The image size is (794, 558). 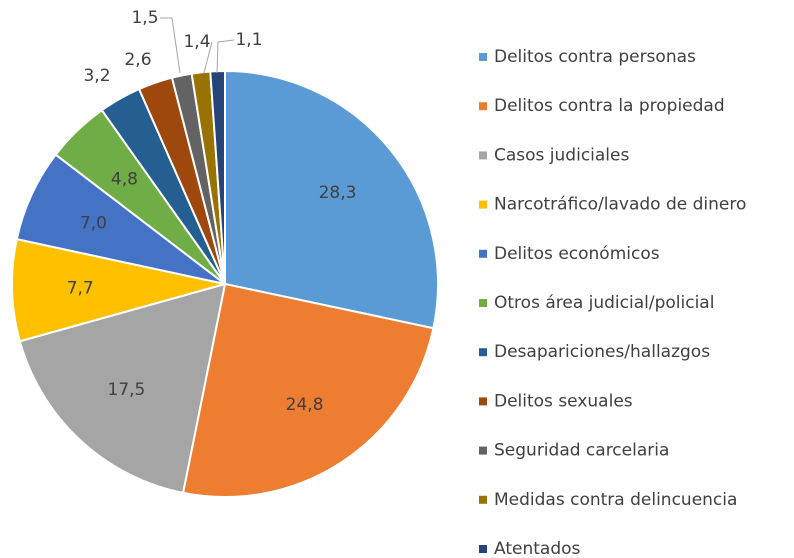 I want to click on data-label: 1,1, so click(x=248, y=40).